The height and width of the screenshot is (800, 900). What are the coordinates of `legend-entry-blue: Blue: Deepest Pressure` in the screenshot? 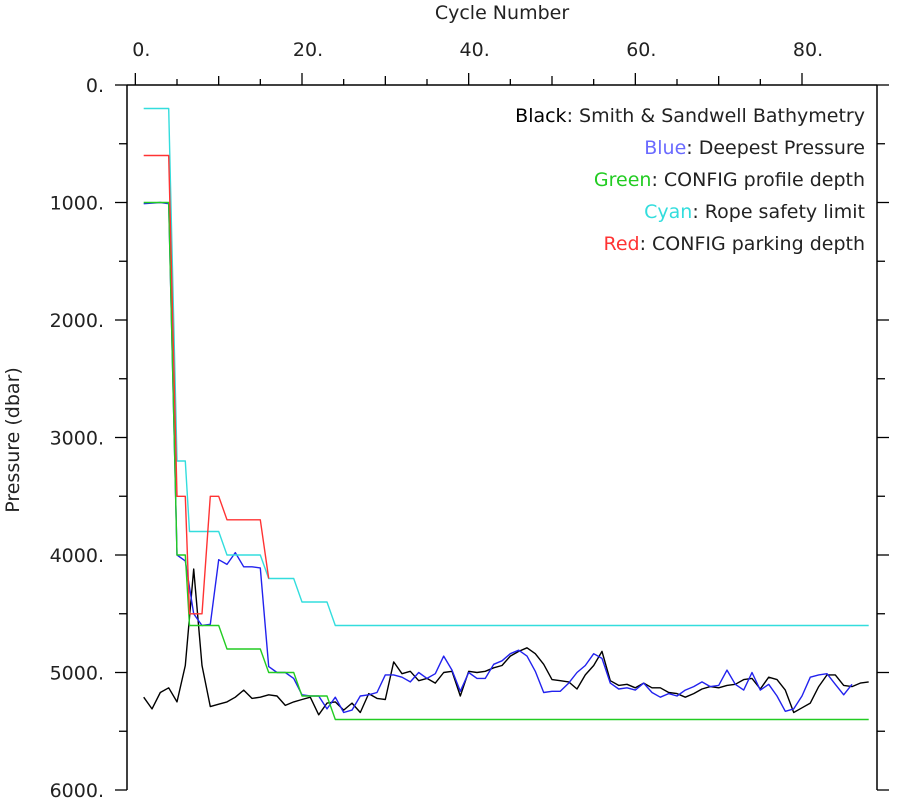 It's located at (754, 148).